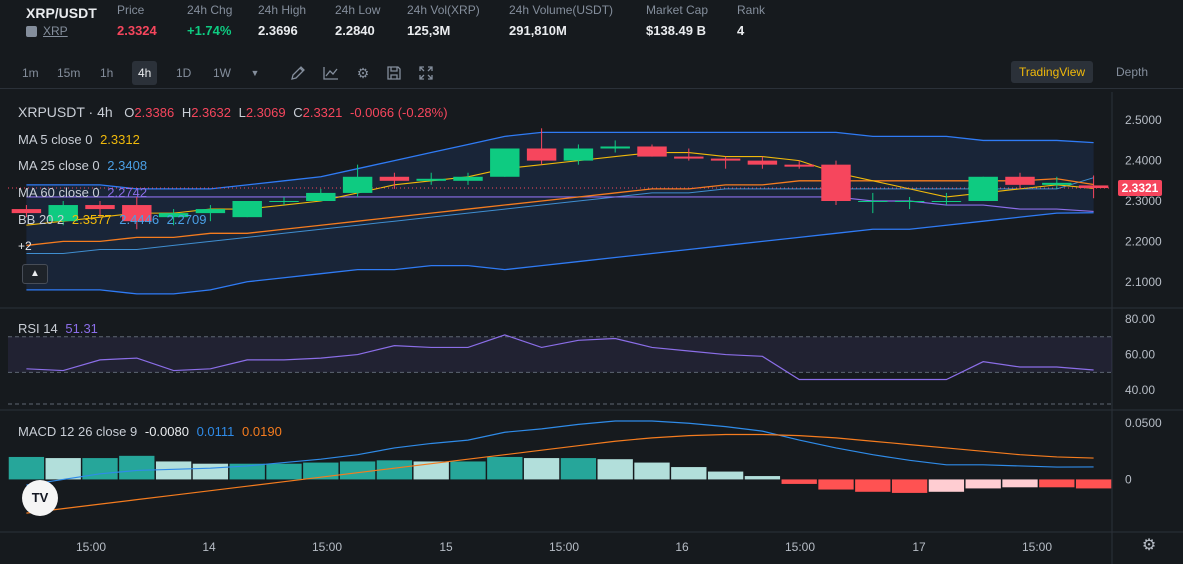  I want to click on macd-signal-line, so click(560, 473).